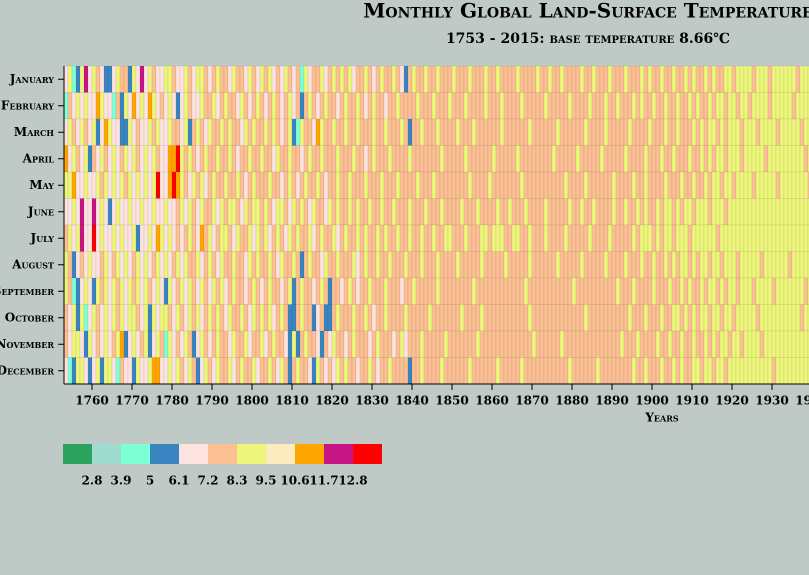 The width and height of the screenshot is (809, 575). What do you see at coordinates (34, 132) in the screenshot?
I see `y-tick-label: March` at bounding box center [34, 132].